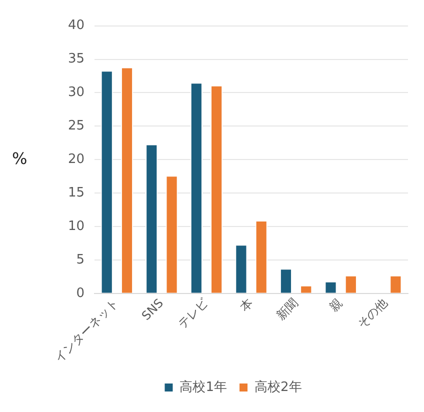  I want to click on y-tick-label: 40, so click(76, 26).